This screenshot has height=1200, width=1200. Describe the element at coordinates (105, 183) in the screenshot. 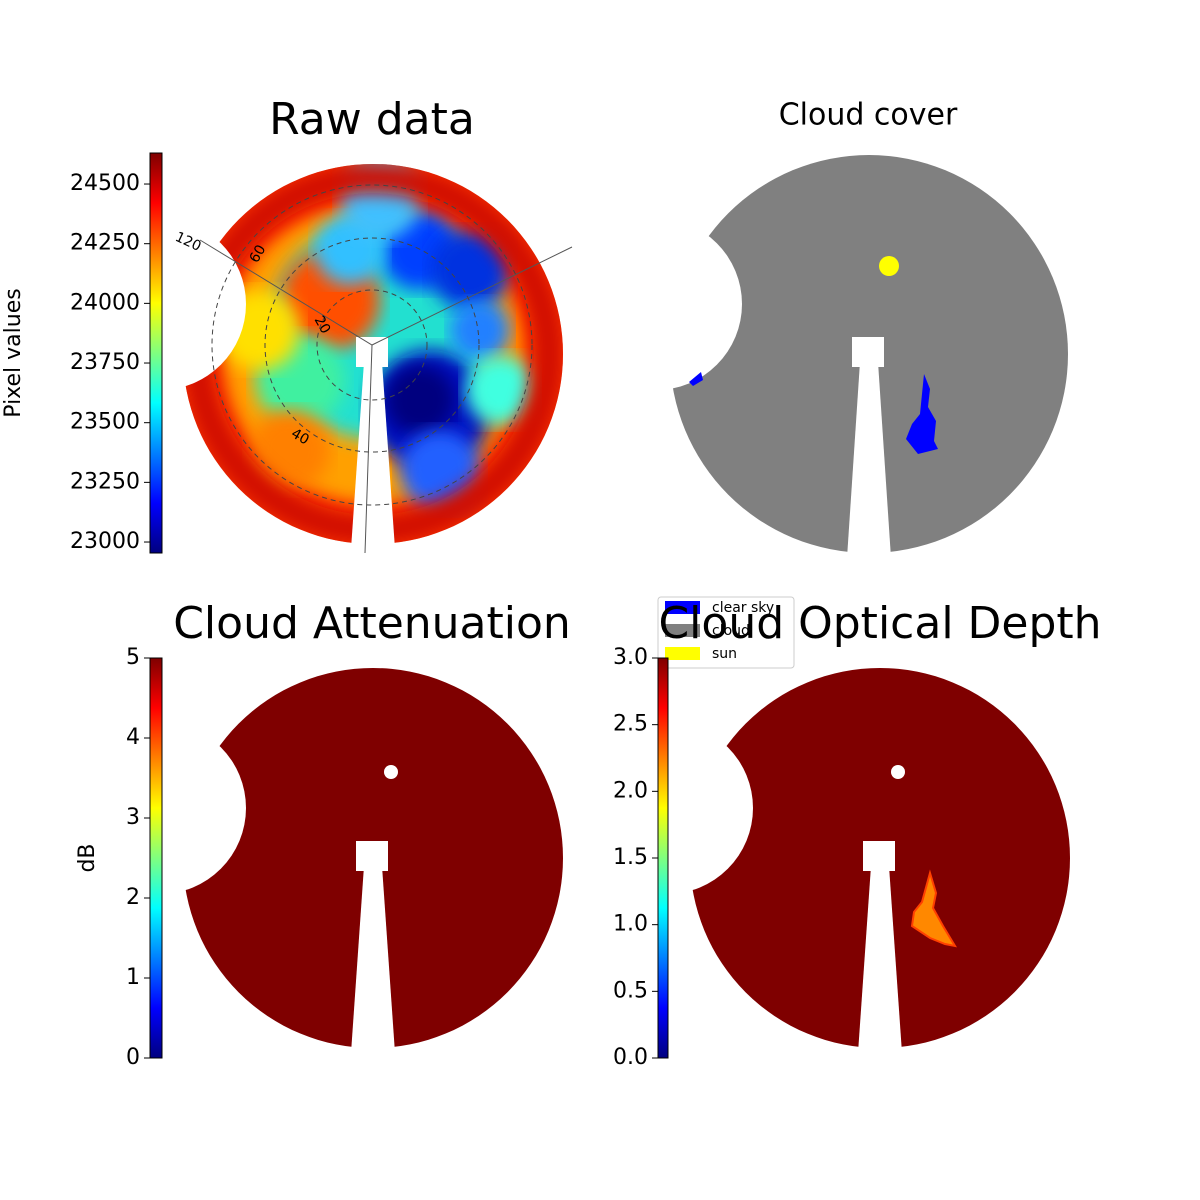

I see `colorbar-tick-label: 24500` at that location.